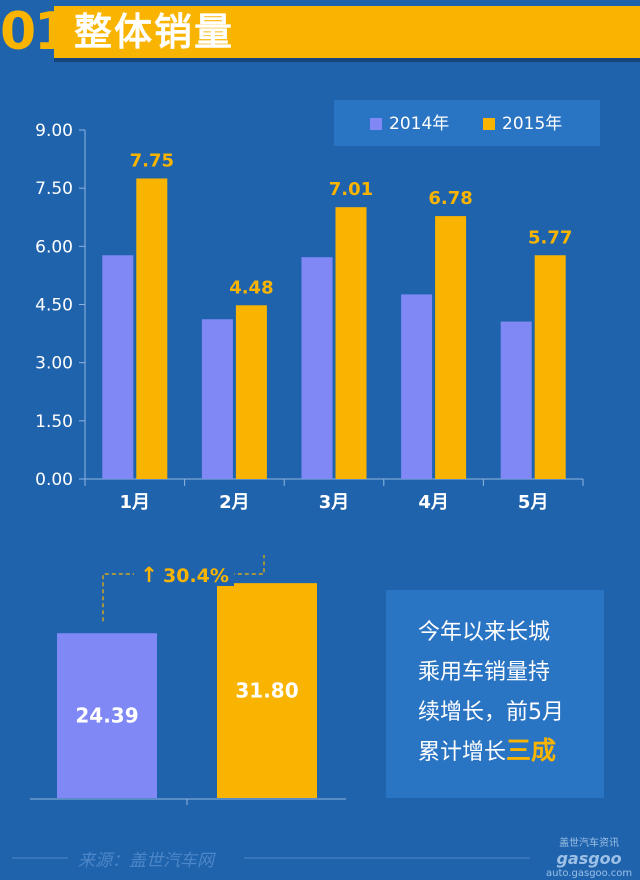 This screenshot has height=880, width=640. What do you see at coordinates (54, 247) in the screenshot?
I see `y-tick-label: 6.00` at bounding box center [54, 247].